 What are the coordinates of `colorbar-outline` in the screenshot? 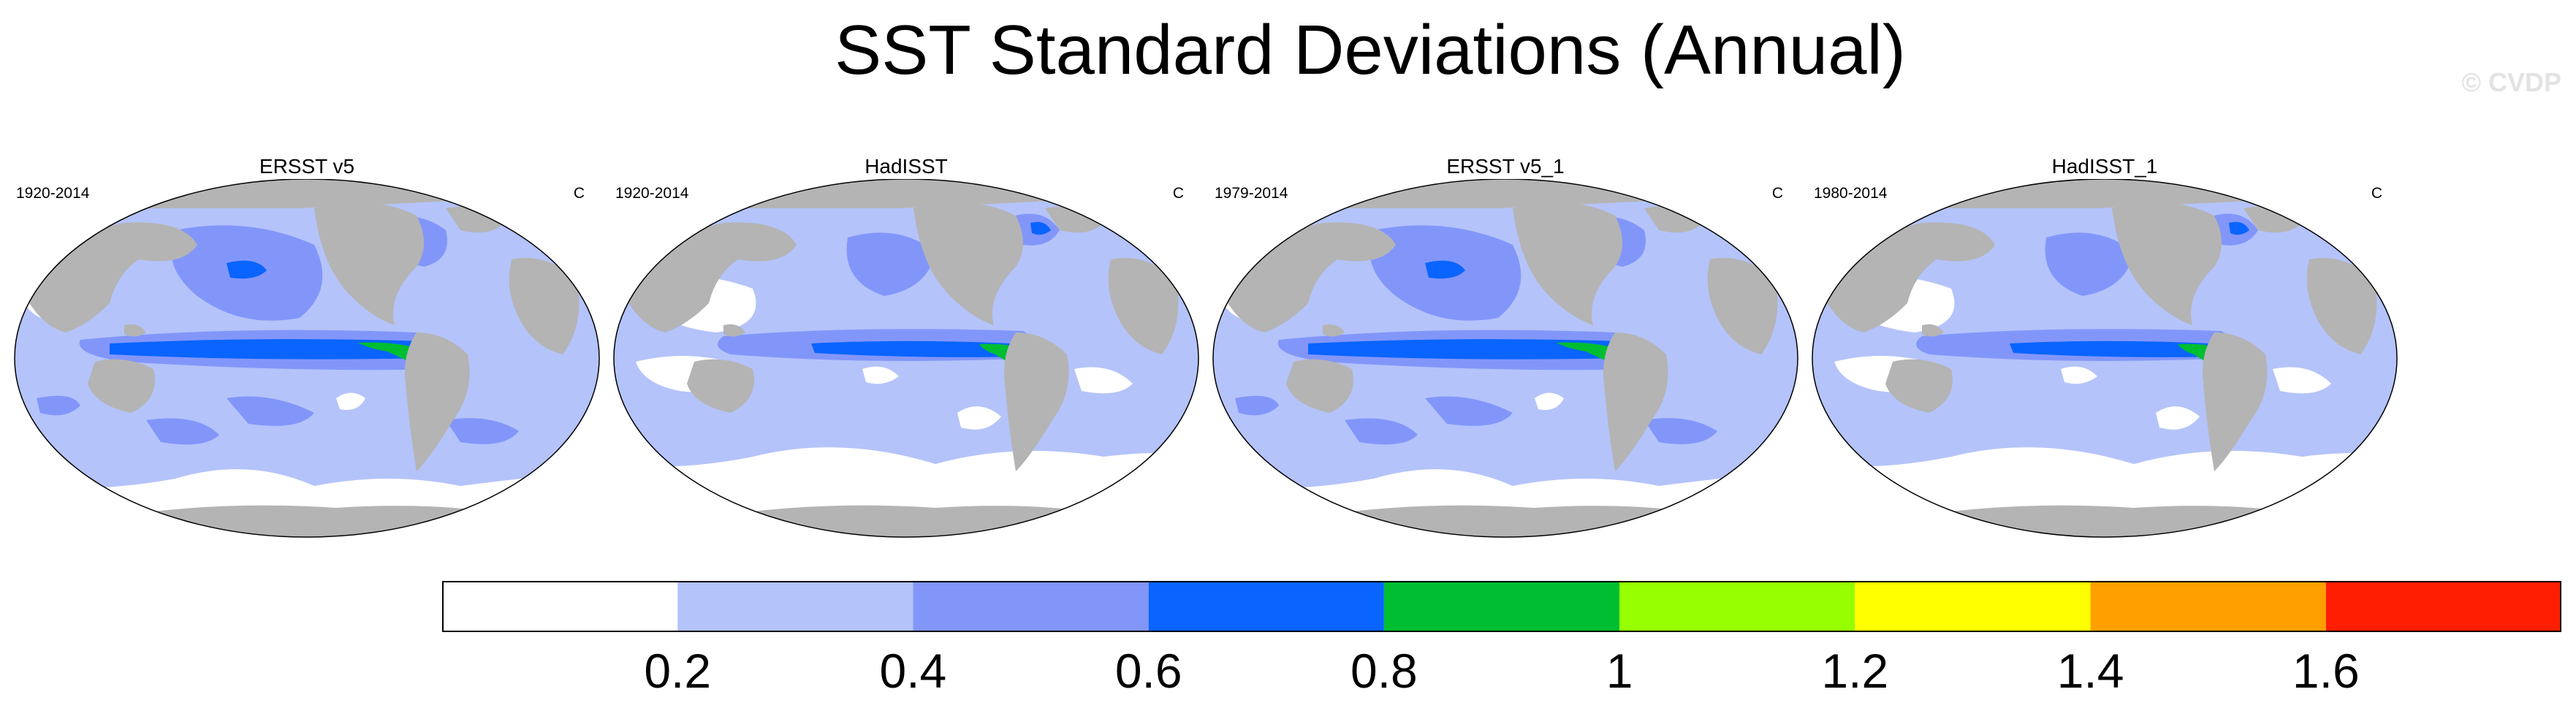 It's located at (1501, 606).